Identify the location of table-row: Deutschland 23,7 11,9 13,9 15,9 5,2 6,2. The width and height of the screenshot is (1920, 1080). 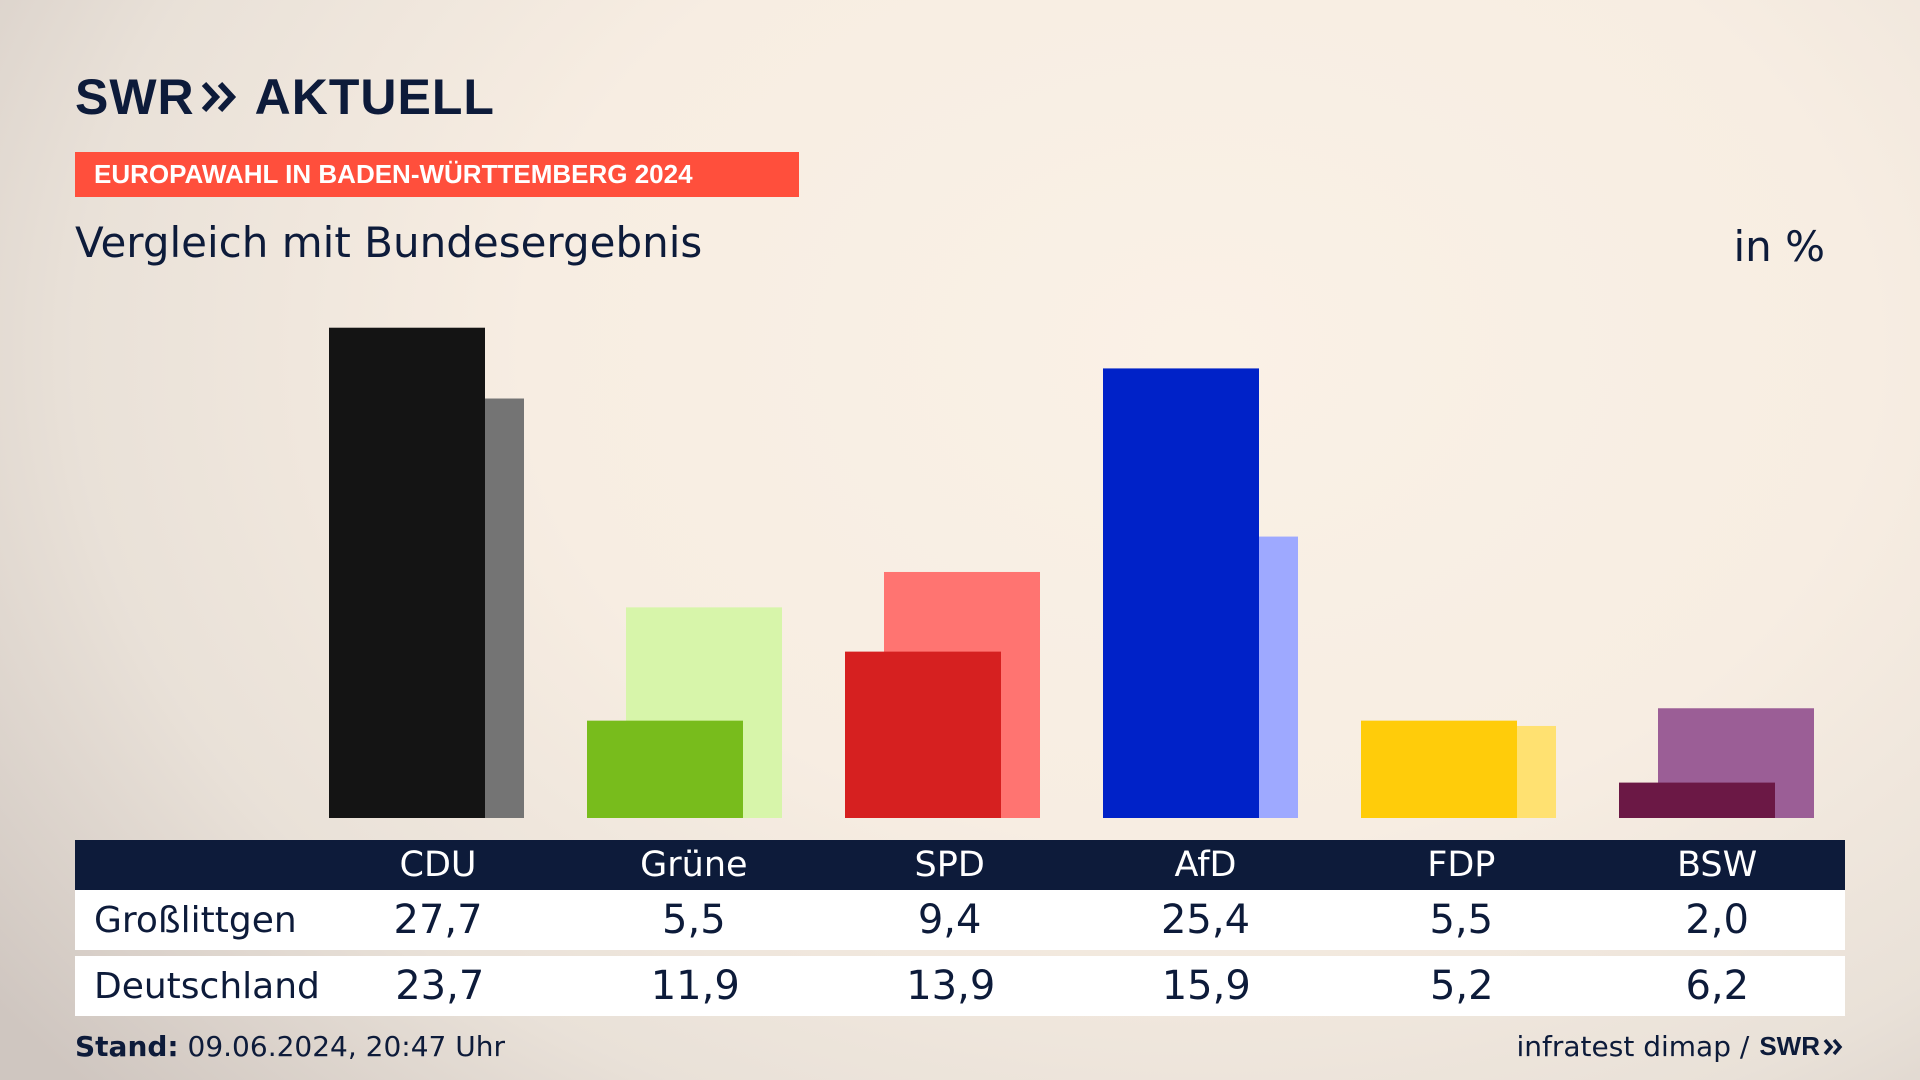
(960, 986).